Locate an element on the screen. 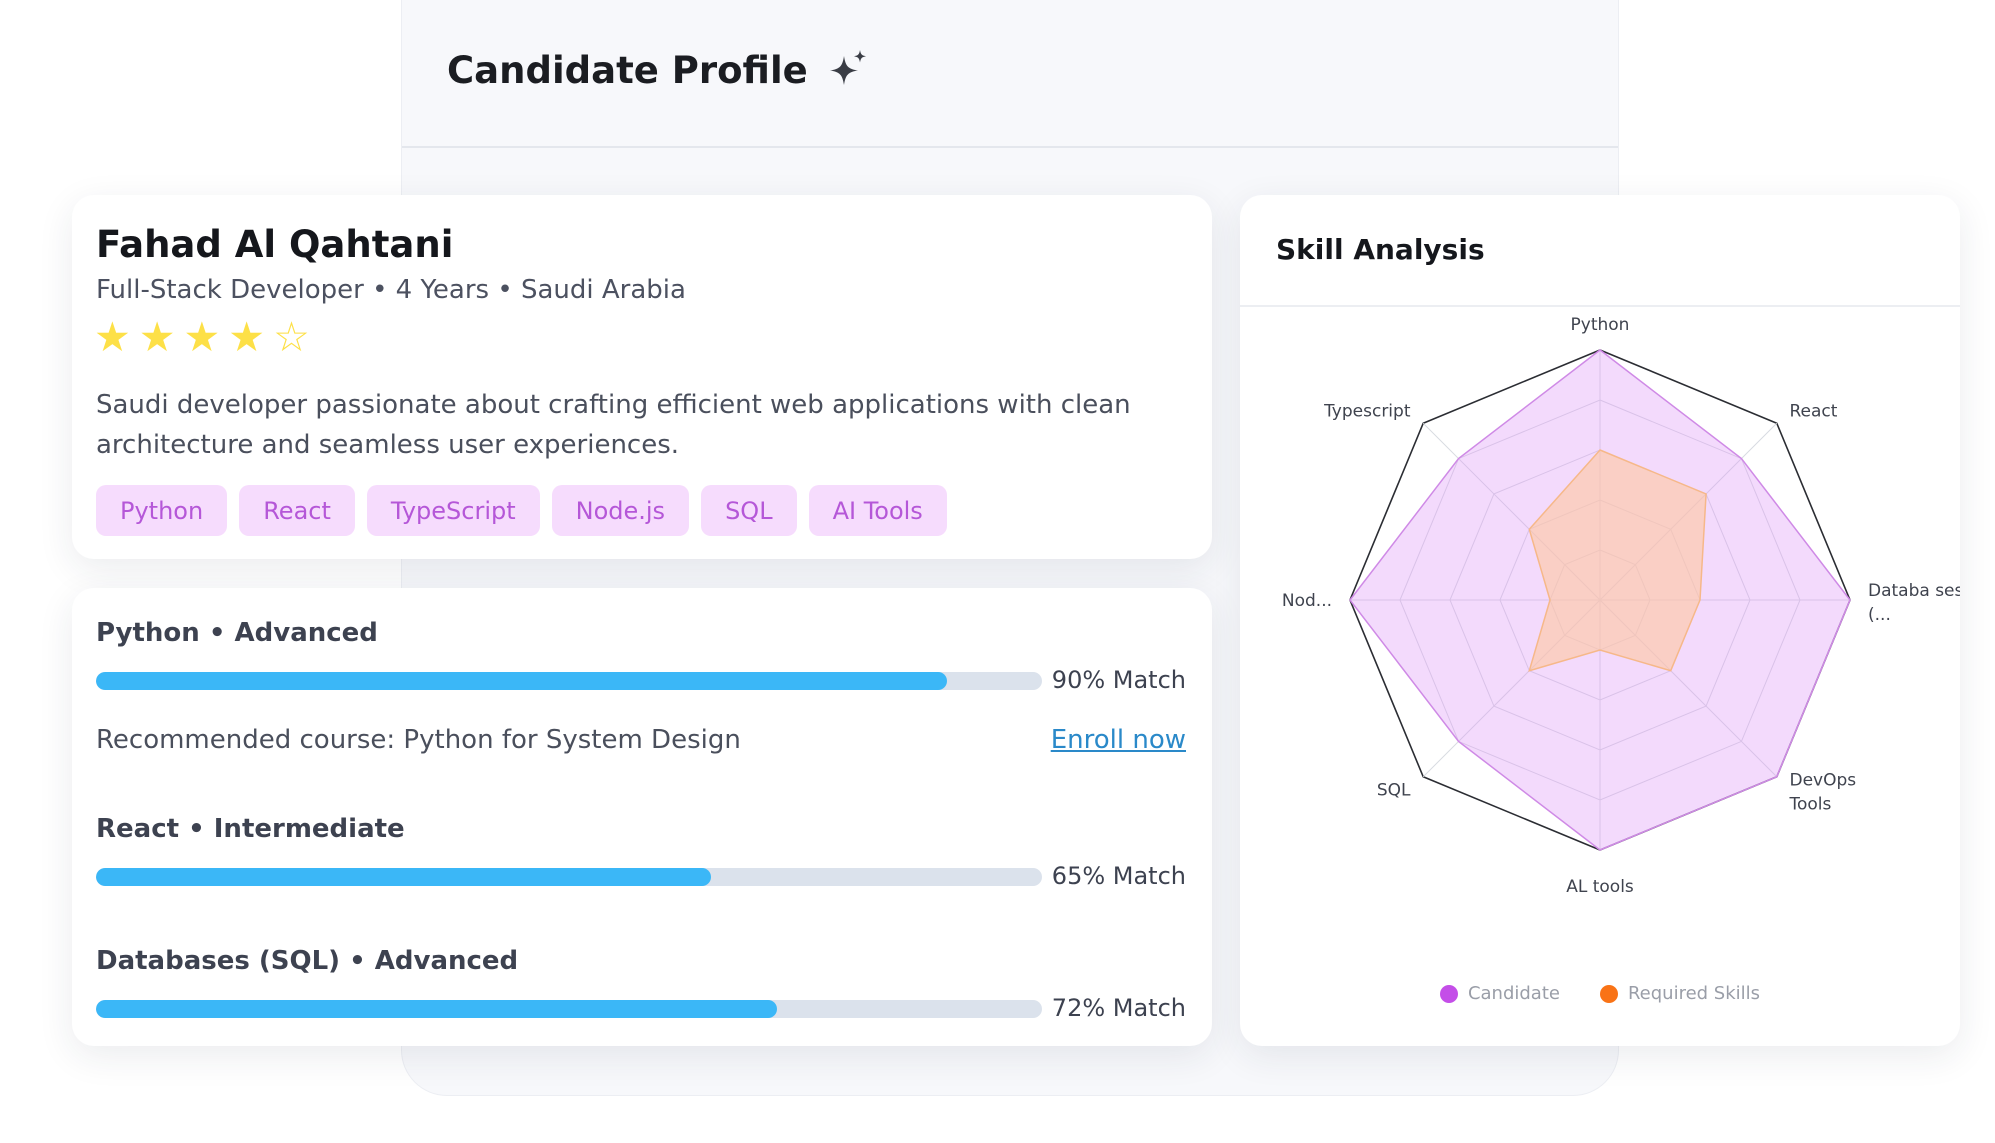  progress-bar-react is located at coordinates (569, 877).